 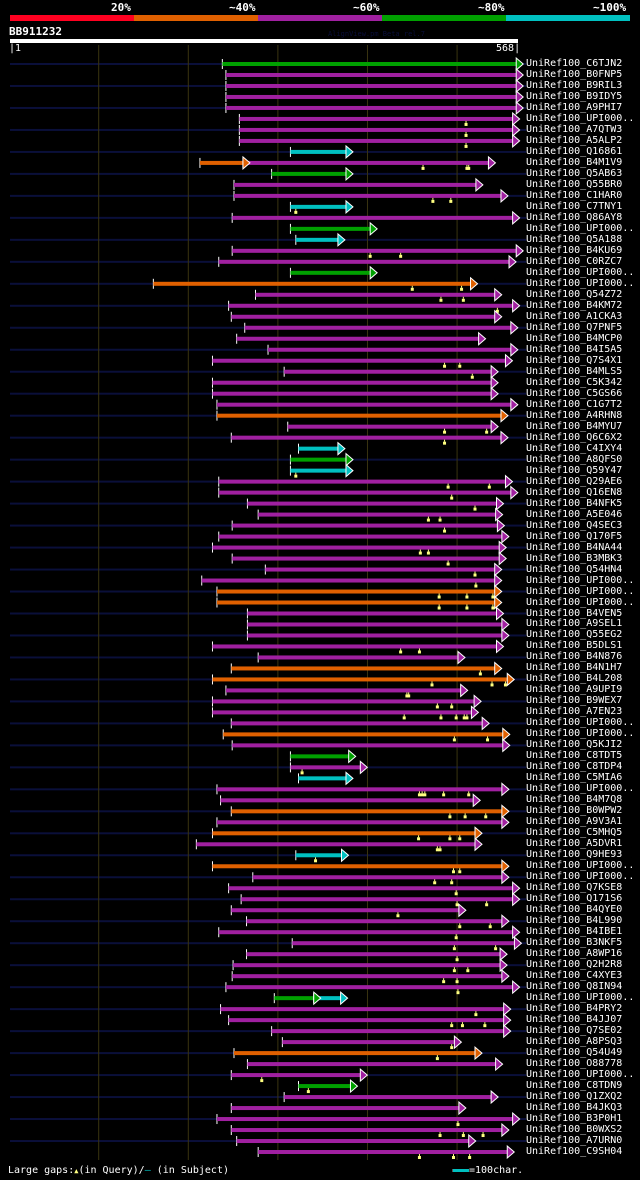 I want to click on hit-label: UniRef100_B4VEN5, so click(x=574, y=613).